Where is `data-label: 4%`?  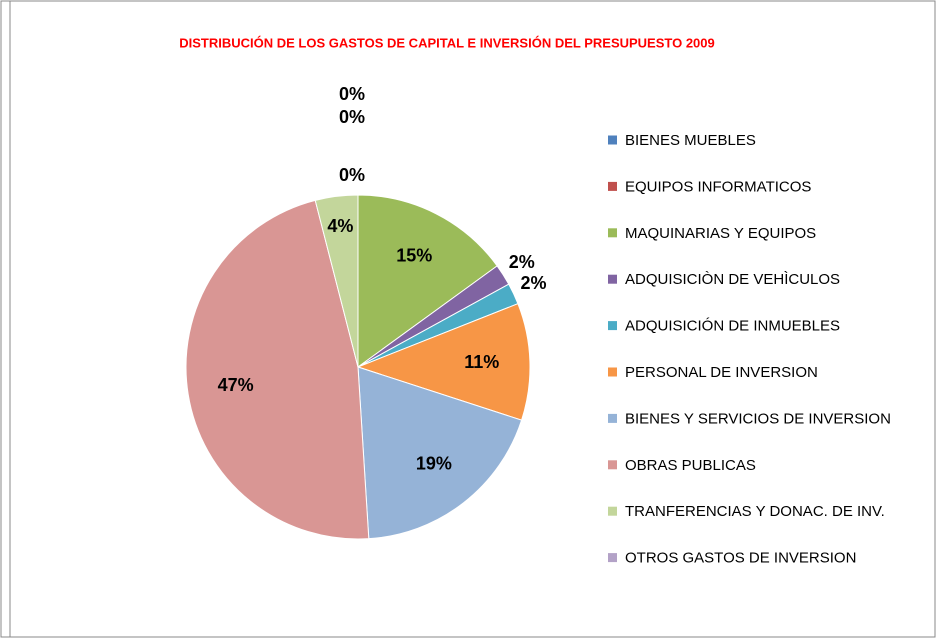 data-label: 4% is located at coordinates (340, 226).